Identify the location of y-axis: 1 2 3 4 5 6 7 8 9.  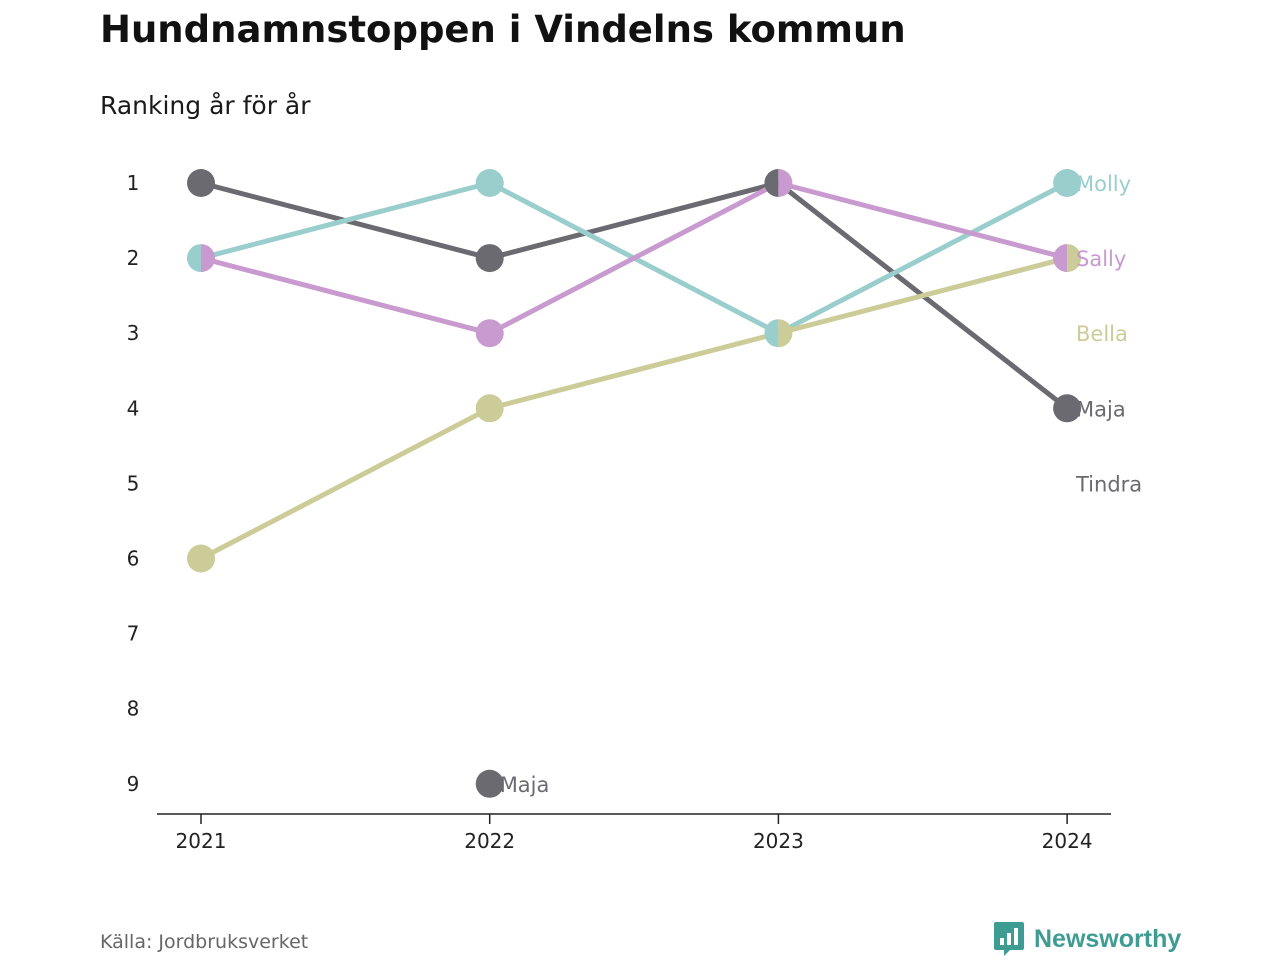
(133, 483).